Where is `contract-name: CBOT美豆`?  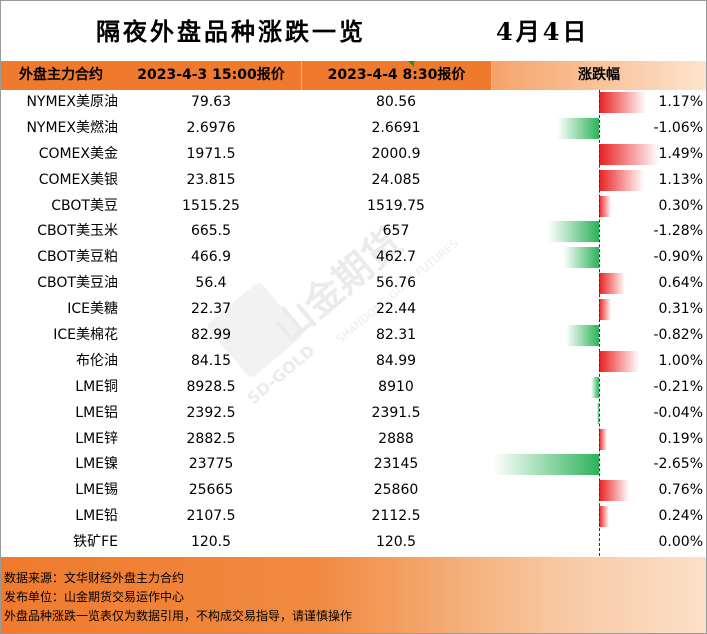 contract-name: CBOT美豆 is located at coordinates (84, 205).